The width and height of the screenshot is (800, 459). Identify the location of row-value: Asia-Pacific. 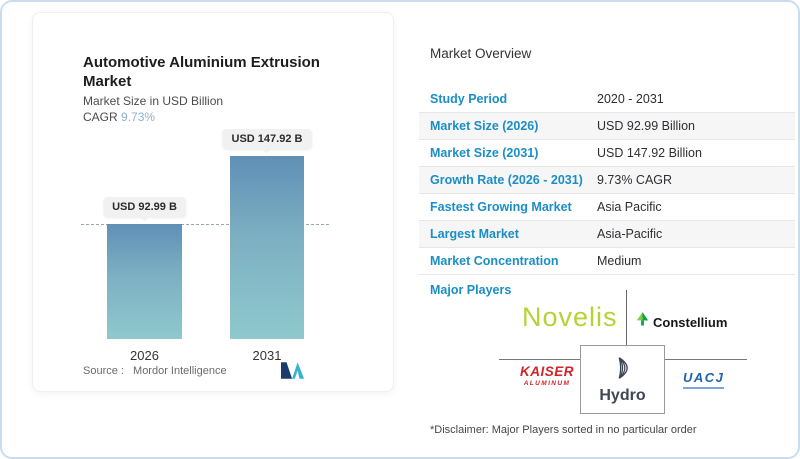
(630, 234).